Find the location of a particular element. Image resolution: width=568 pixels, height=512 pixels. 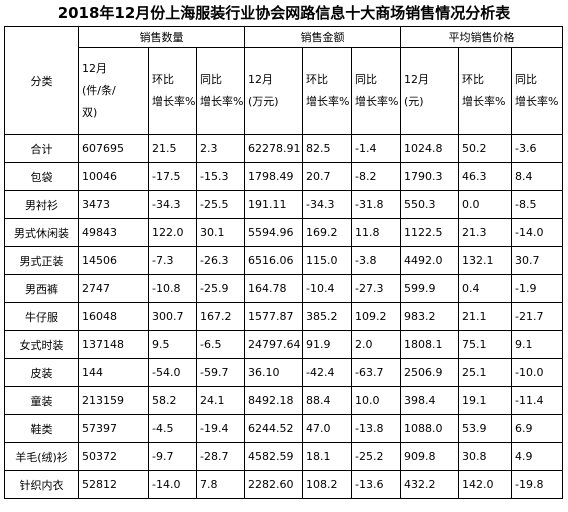

sub-header-line: (件/条/ is located at coordinates (99, 90).